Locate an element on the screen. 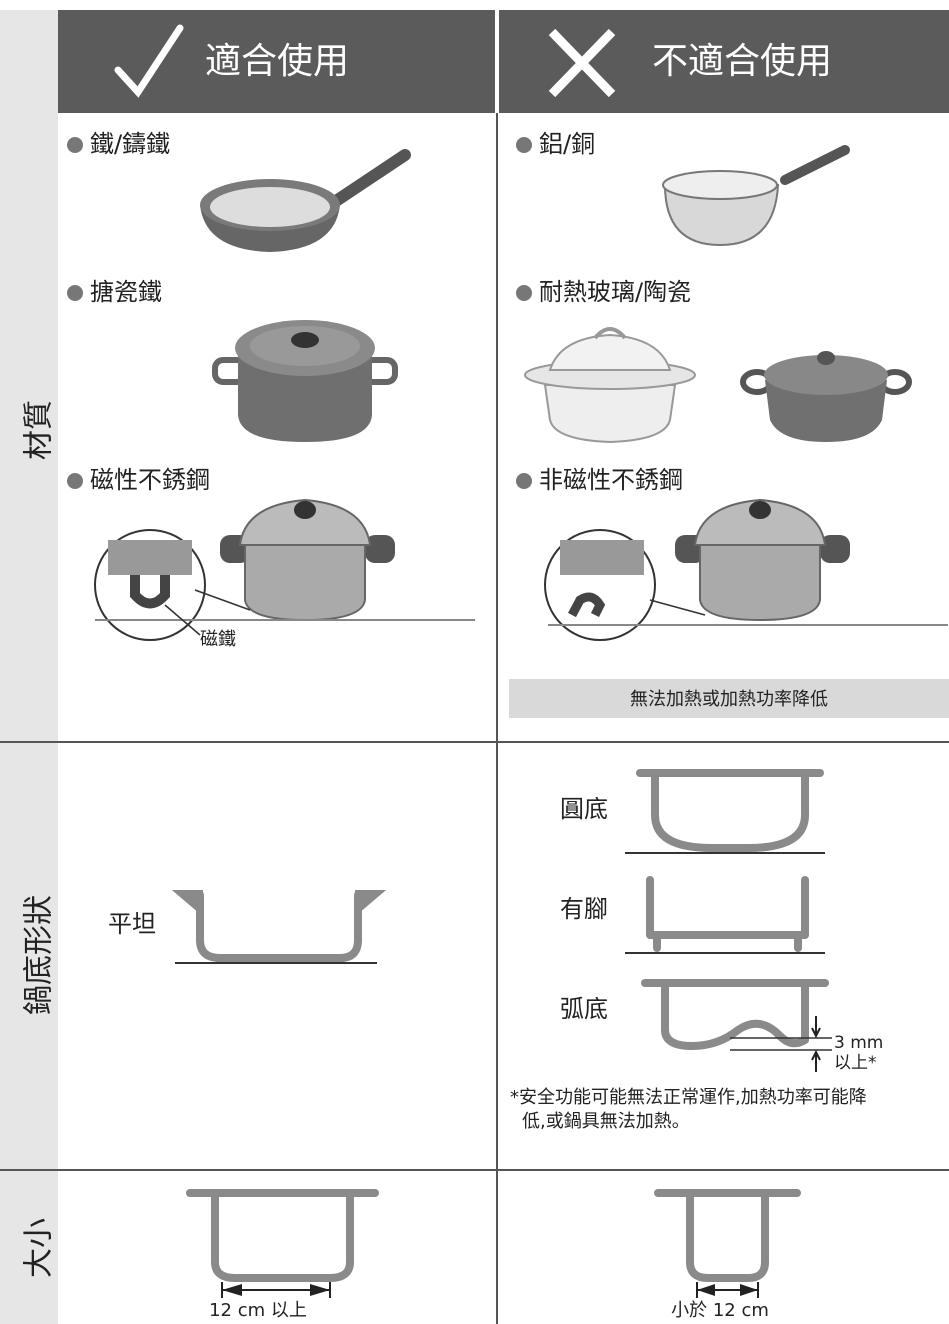 This screenshot has height=1324, width=949. row-label: 鍋底形狀 is located at coordinates (39, 955).